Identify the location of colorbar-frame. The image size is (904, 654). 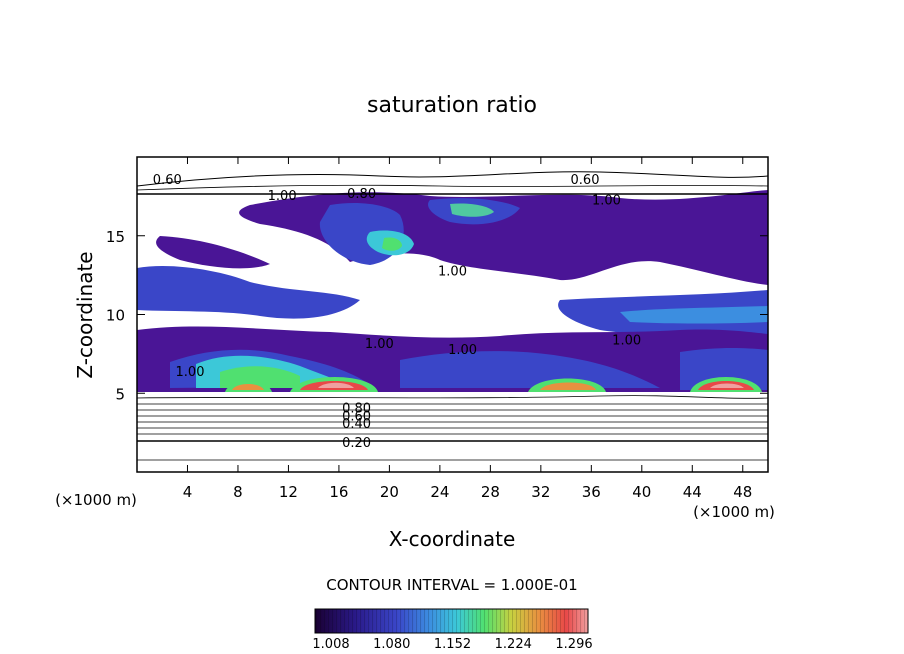
(451, 621).